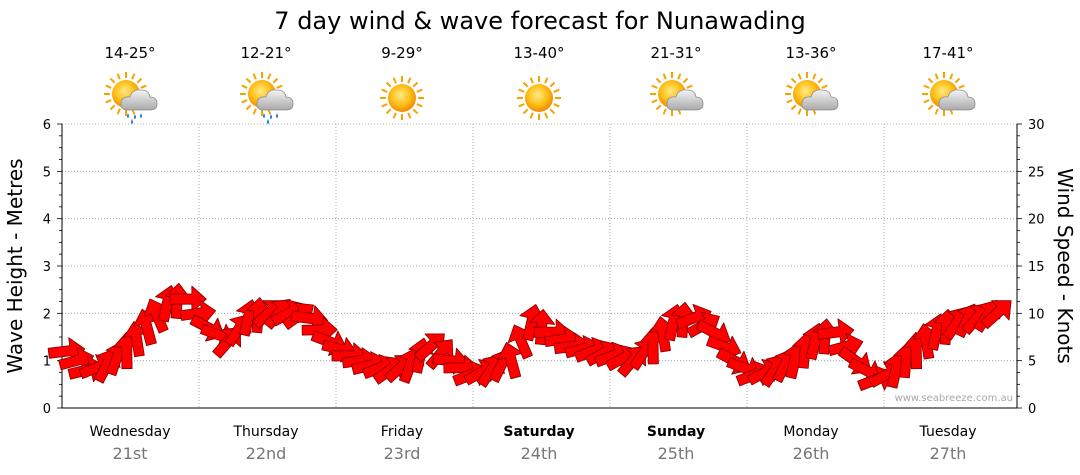  I want to click on day-date-sunday: 25th, so click(676, 453).